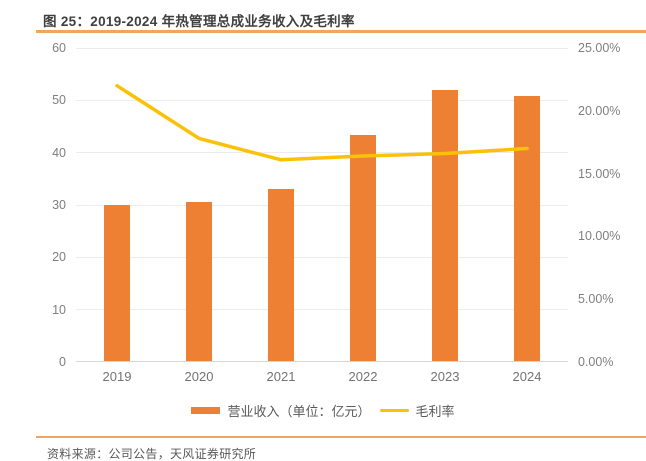  I want to click on x-axis-labels: 2019 2020 2021 2022 2023 2024, so click(322, 377).